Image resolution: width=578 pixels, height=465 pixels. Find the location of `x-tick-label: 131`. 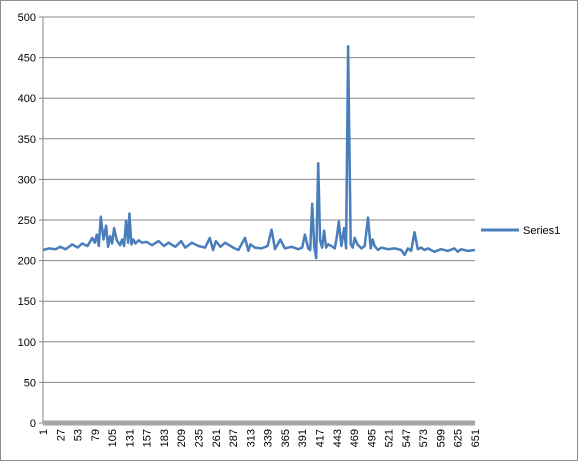

x-tick-label: 131 is located at coordinates (130, 438).